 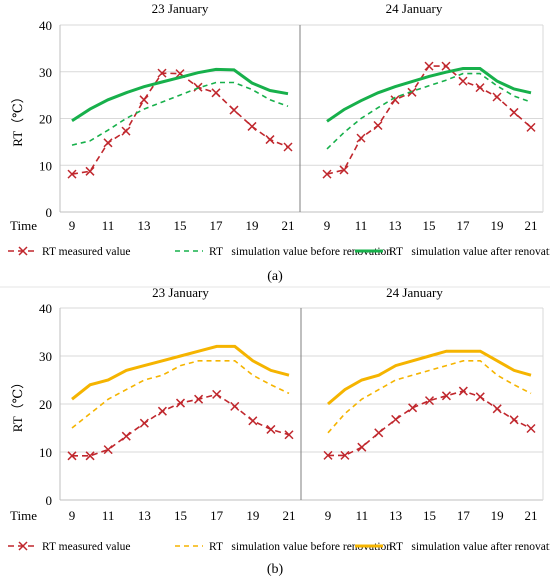 I want to click on legend-label: RT measured value, so click(x=86, y=547).